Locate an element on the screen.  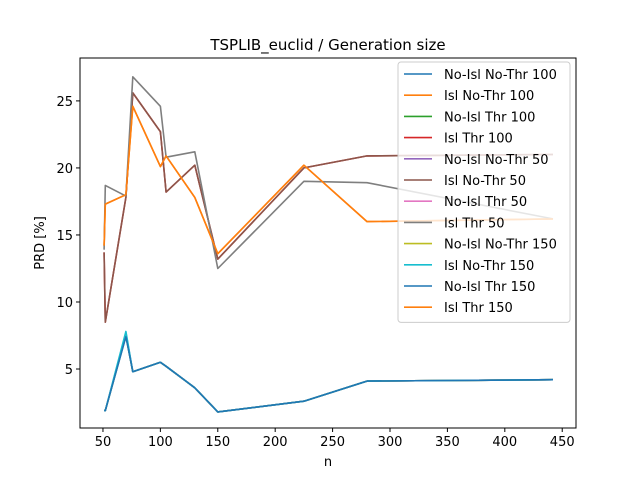
y-tick-label: 5 is located at coordinates (69, 370).